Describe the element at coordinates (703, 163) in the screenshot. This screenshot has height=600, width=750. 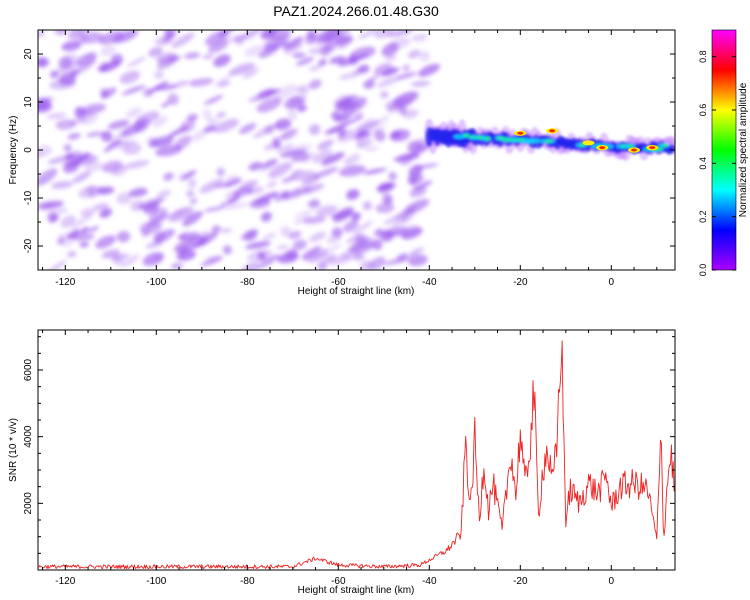
I see `colorbar-tick-label: 0.4` at that location.